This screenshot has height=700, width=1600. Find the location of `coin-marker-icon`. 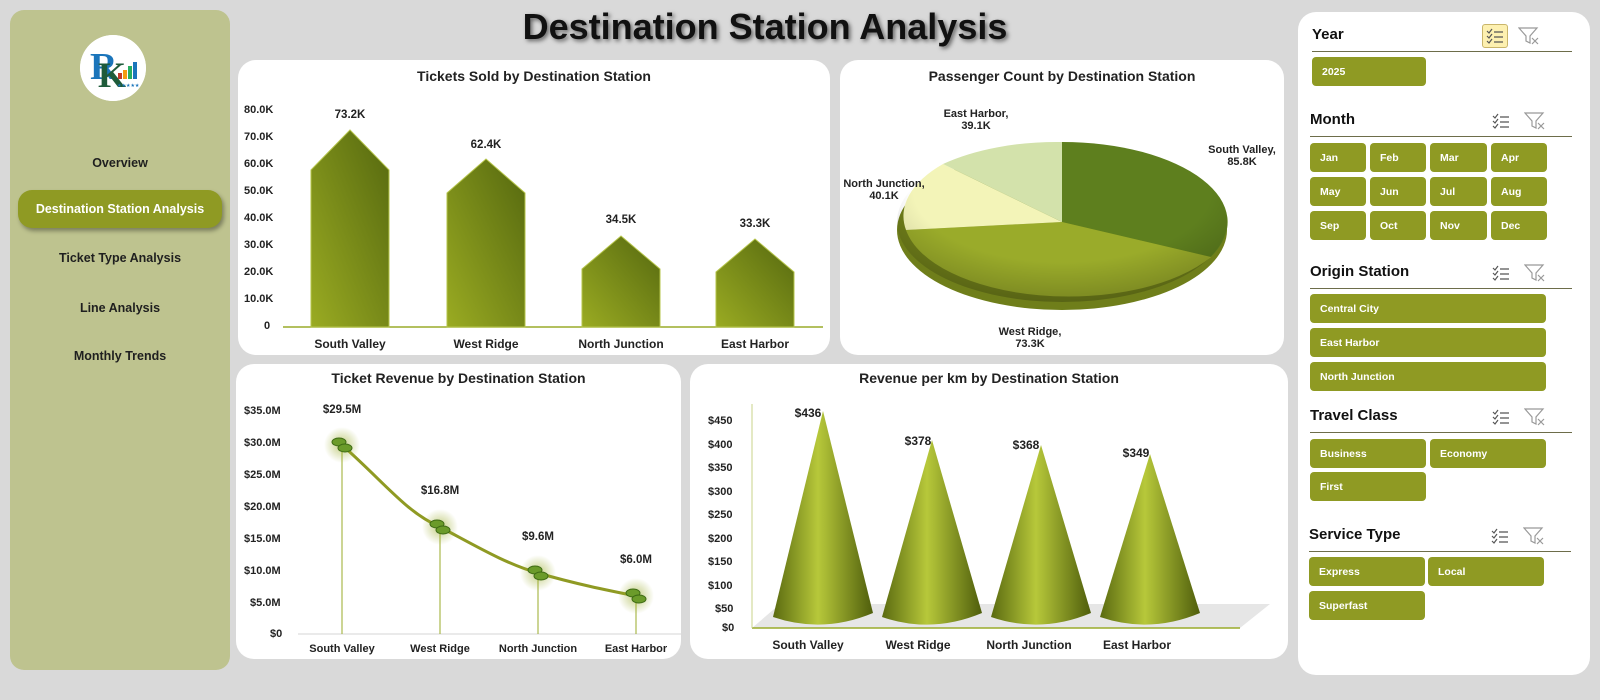

coin-marker-icon is located at coordinates (489, 520).